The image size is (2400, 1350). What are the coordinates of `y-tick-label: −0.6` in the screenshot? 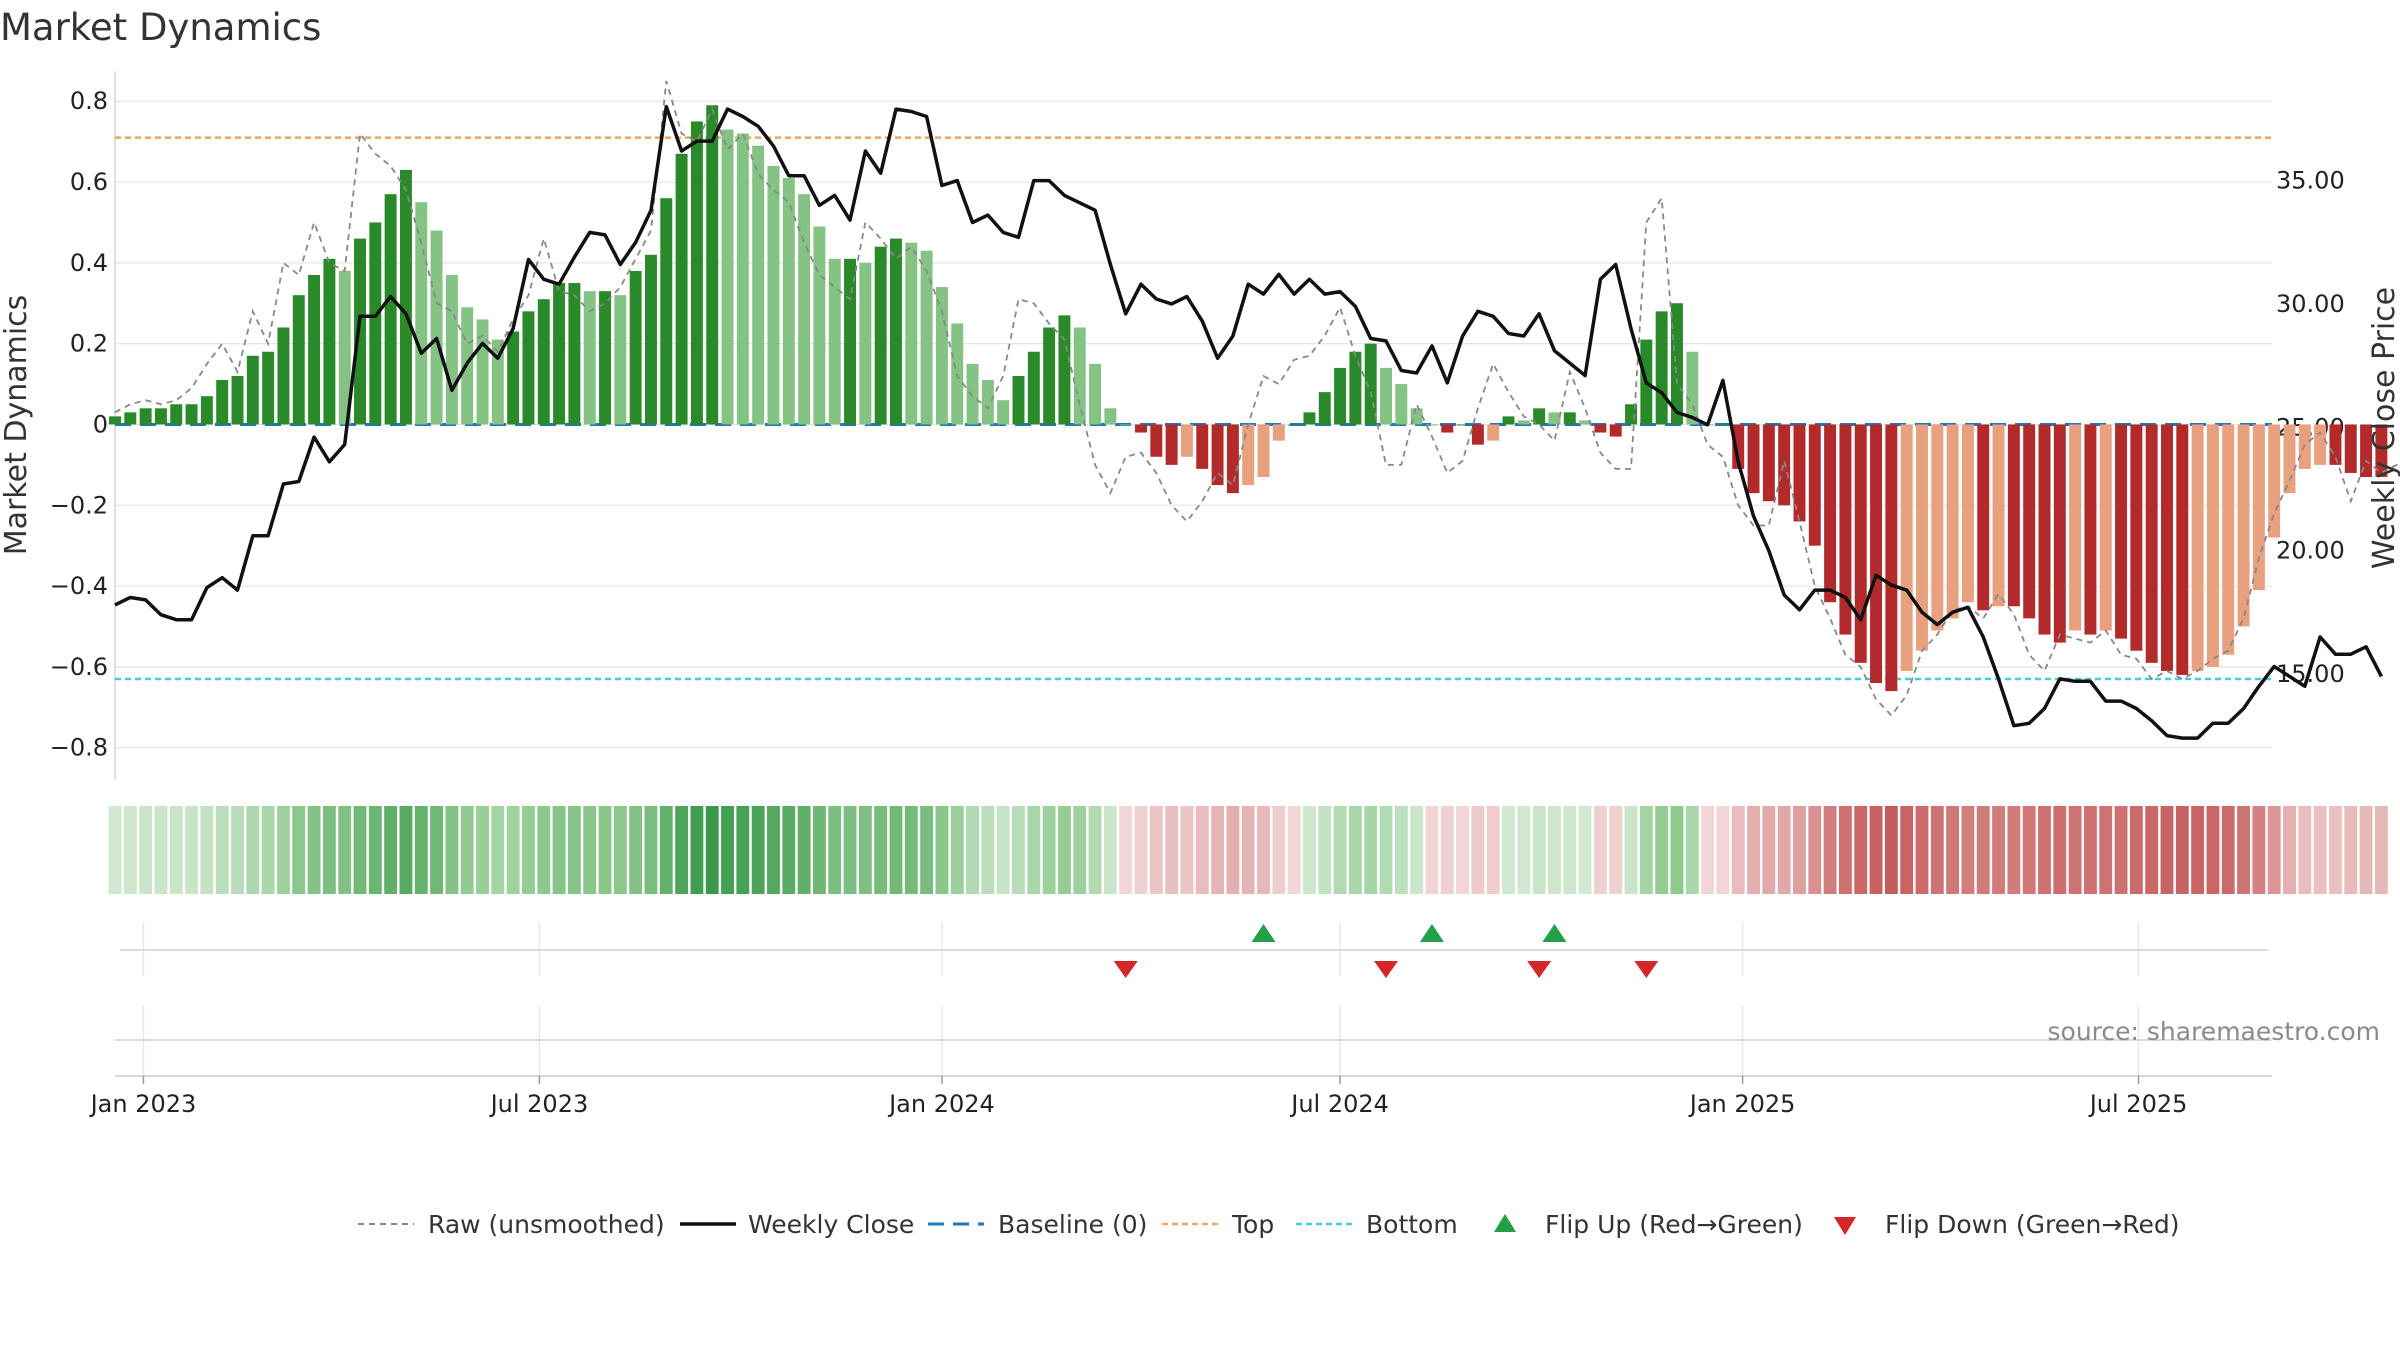 It's located at (79, 667).